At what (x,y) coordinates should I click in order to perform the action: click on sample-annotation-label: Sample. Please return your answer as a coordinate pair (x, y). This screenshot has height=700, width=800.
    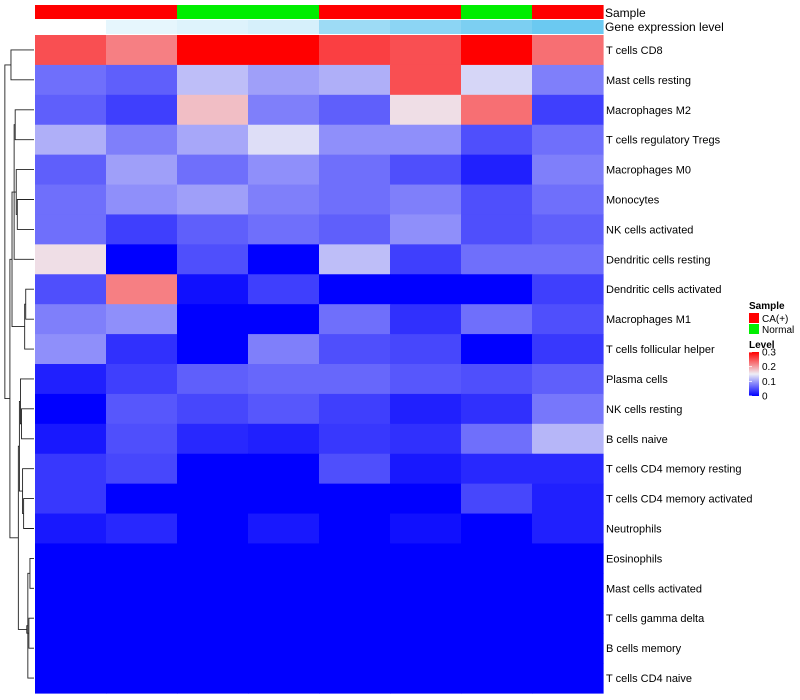
    Looking at the image, I should click on (625, 13).